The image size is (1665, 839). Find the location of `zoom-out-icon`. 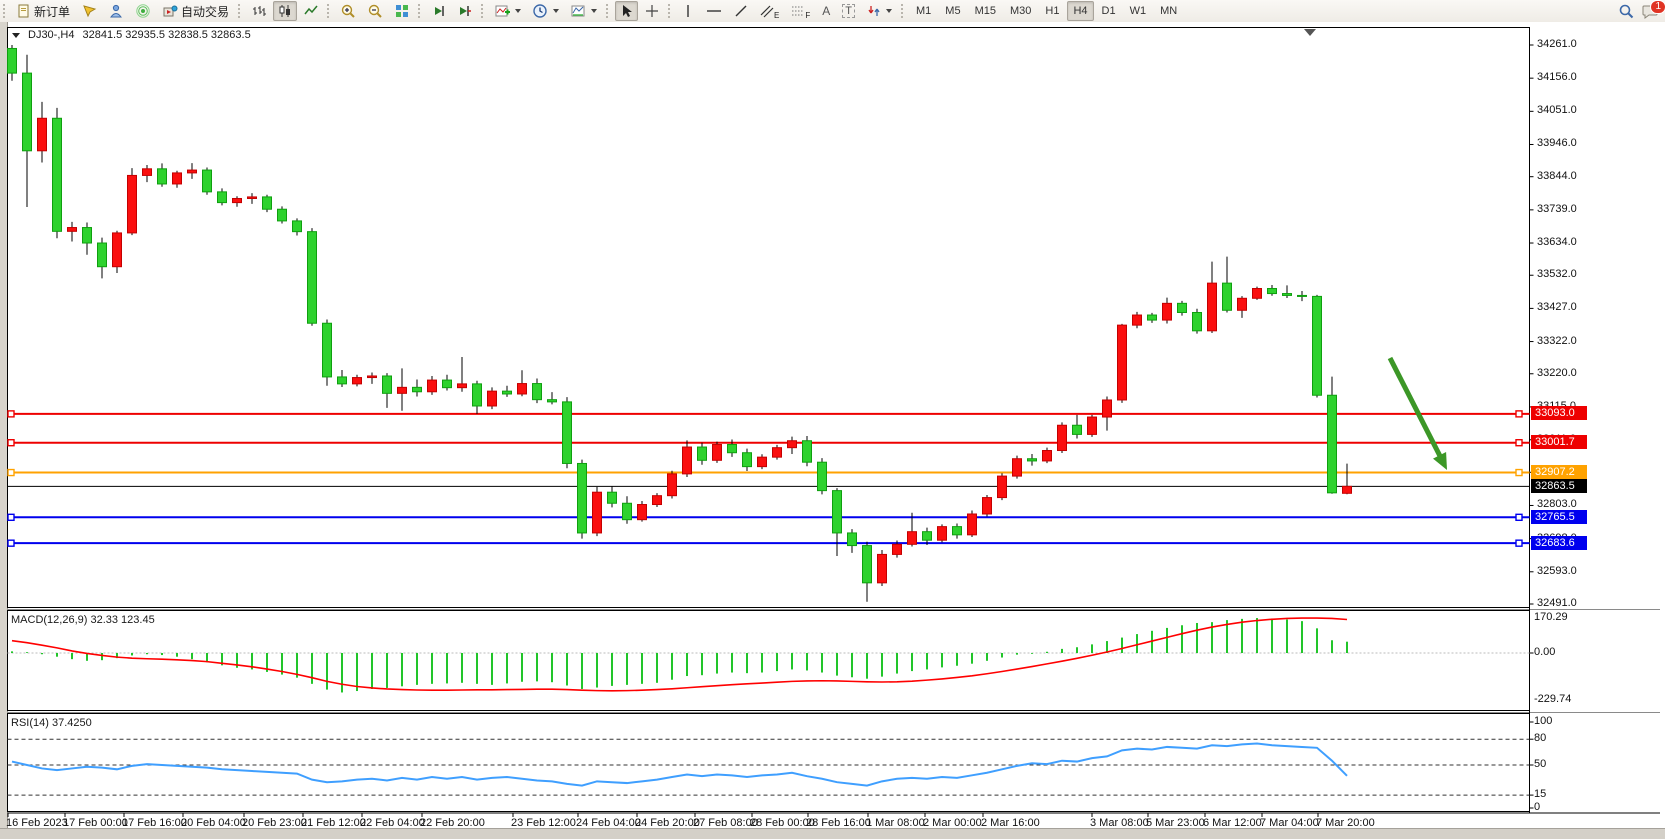

zoom-out-icon is located at coordinates (375, 11).